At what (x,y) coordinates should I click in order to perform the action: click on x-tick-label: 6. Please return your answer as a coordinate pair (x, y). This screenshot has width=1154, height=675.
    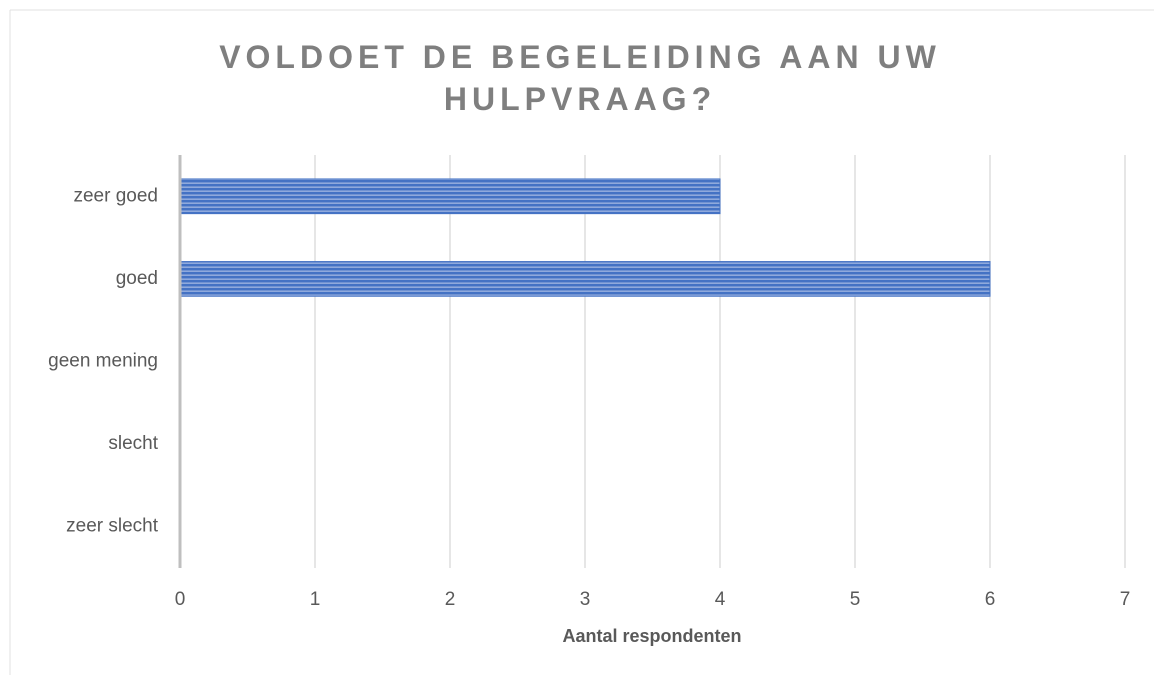
    Looking at the image, I should click on (990, 599).